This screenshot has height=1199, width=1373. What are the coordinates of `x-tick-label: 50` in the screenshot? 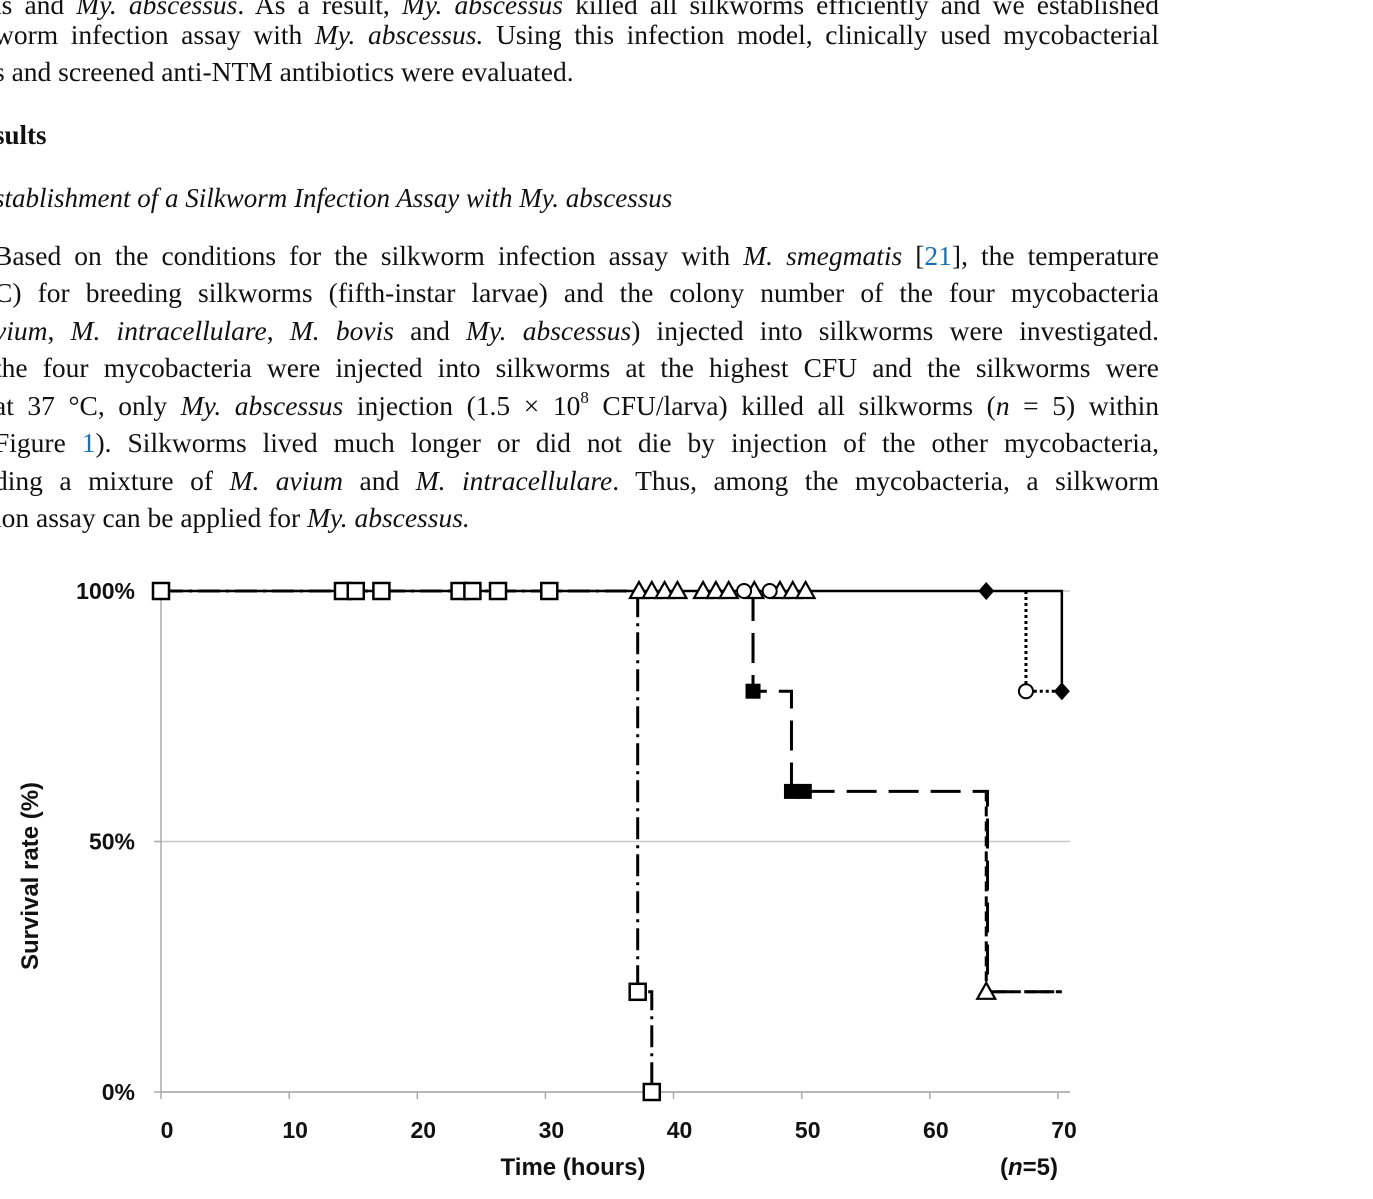 It's located at (808, 1130).